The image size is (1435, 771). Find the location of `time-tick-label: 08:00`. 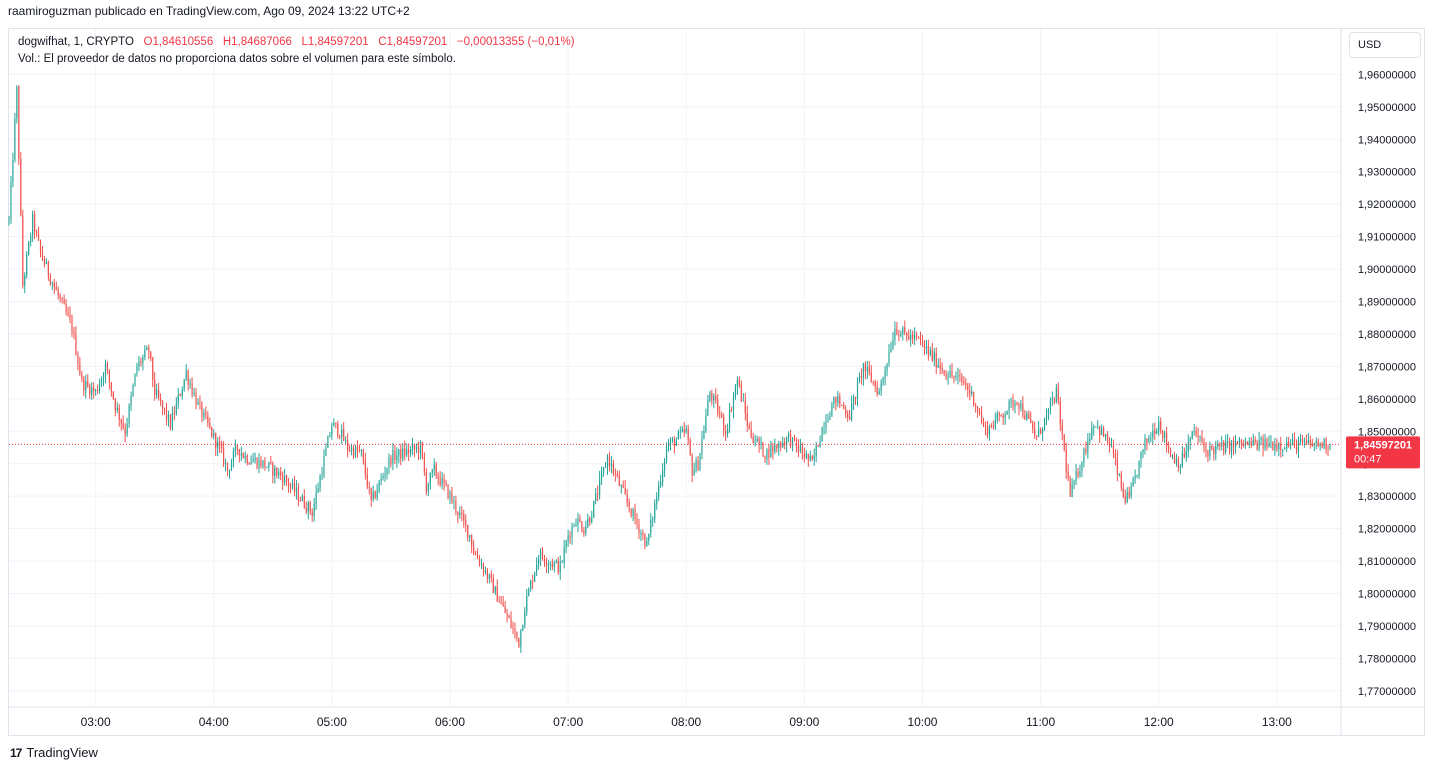

time-tick-label: 08:00 is located at coordinates (686, 722).